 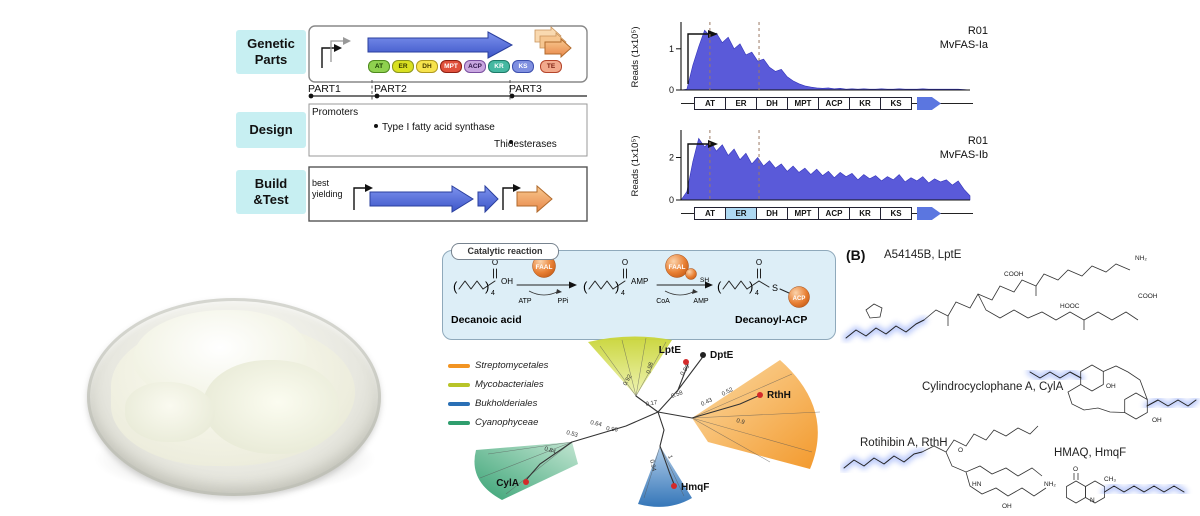 What do you see at coordinates (1070, 306) in the screenshot?
I see `atom-label: HOOC` at bounding box center [1070, 306].